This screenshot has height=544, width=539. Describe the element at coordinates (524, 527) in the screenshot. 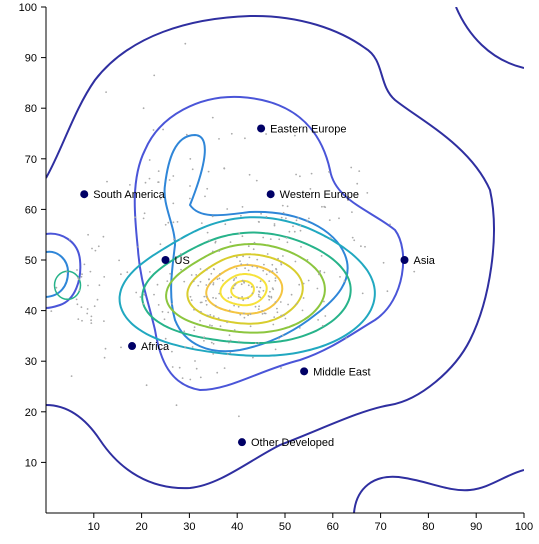

I see `x-tick-label-100: 100` at that location.